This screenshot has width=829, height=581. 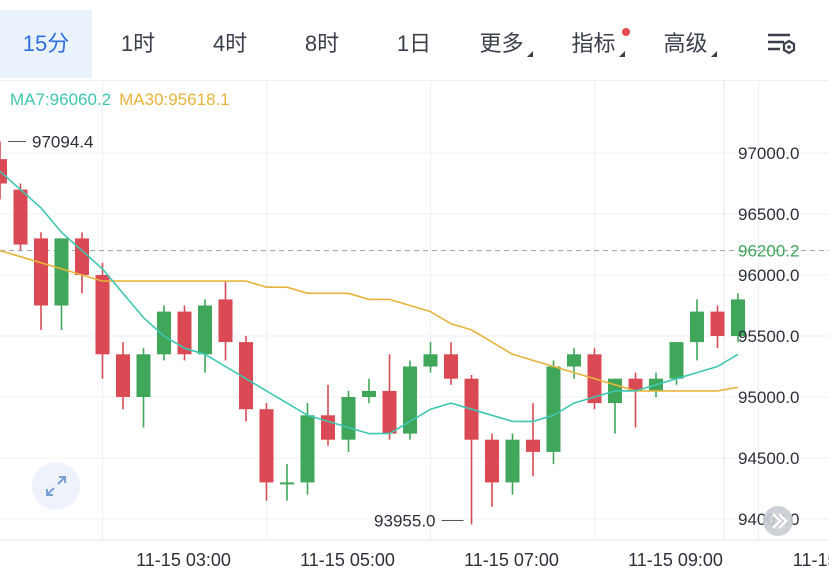 I want to click on tab-label: 1日, so click(x=414, y=43).